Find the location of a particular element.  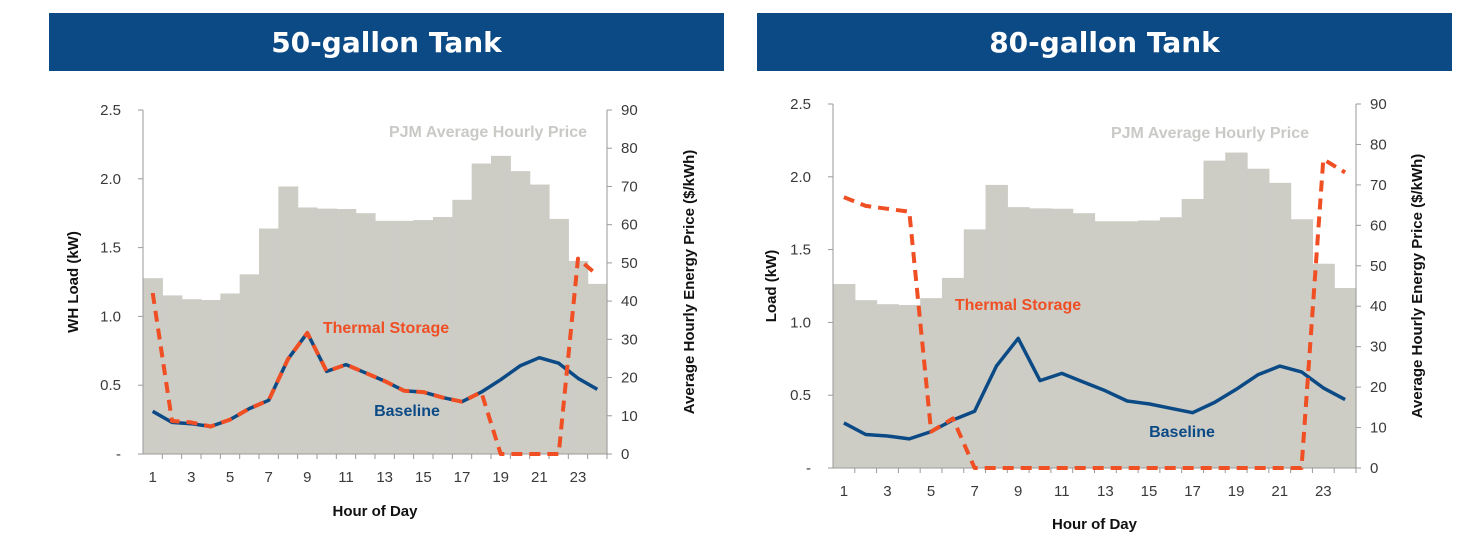

x-tick-label-80-11: 11 is located at coordinates (1062, 491).